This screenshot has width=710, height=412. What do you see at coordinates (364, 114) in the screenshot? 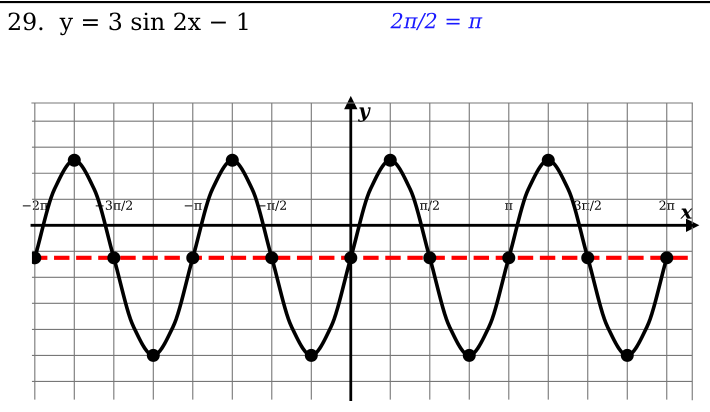
I see `y-axis-title: y` at bounding box center [364, 114].